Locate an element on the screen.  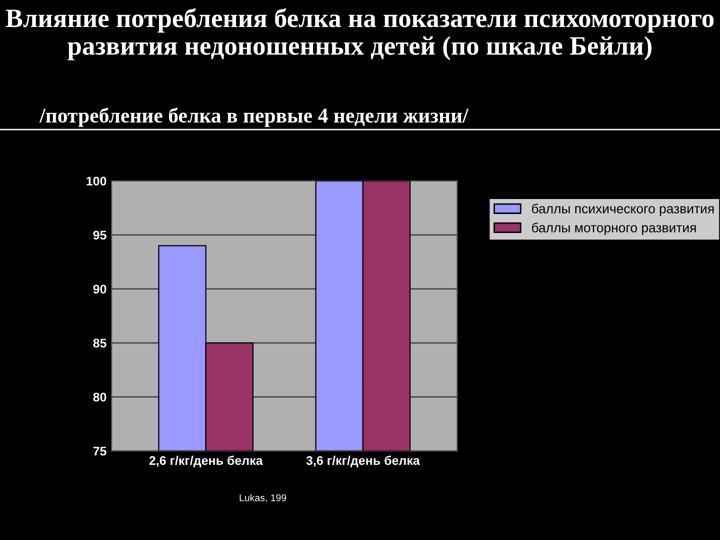
x-tick-label: 3,6 г/кг/день белка is located at coordinates (363, 462).